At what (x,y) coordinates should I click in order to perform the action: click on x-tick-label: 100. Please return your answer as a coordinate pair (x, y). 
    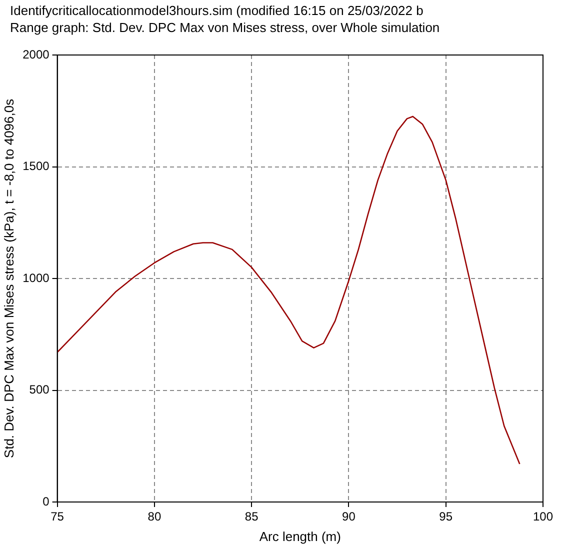
    Looking at the image, I should click on (543, 517).